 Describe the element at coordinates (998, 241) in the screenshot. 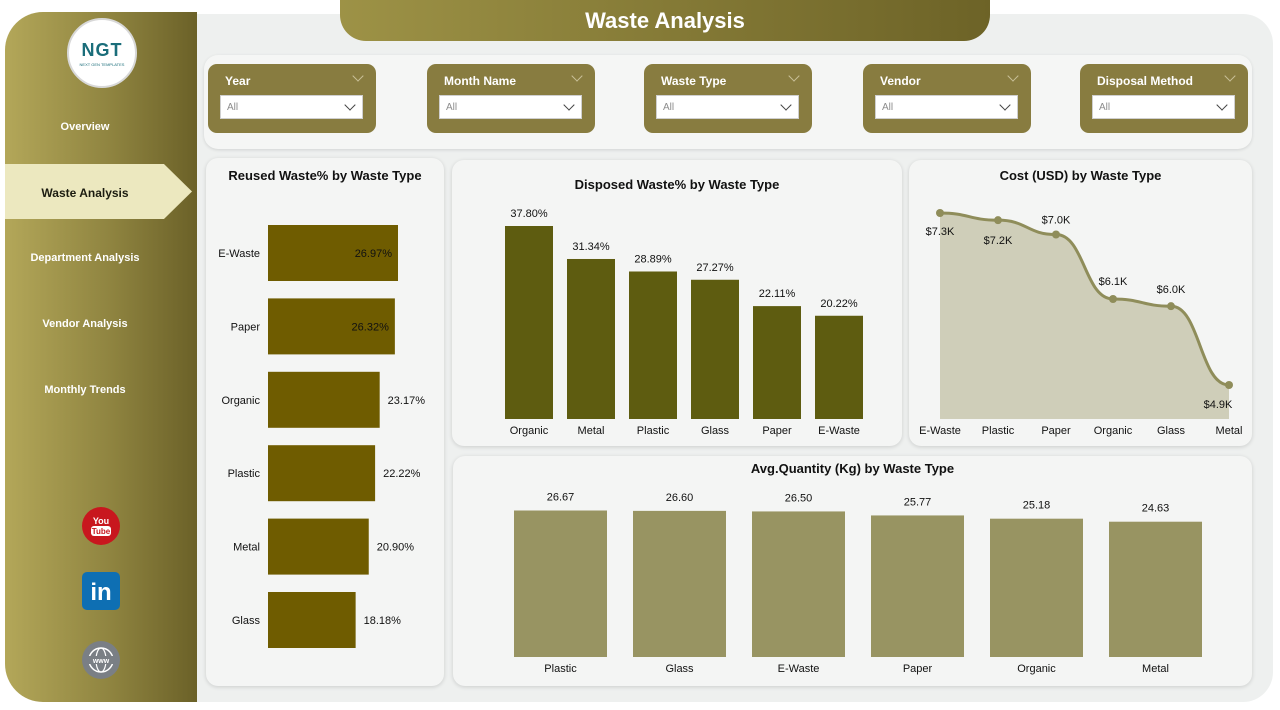

I see `data-label: $7.2K` at that location.